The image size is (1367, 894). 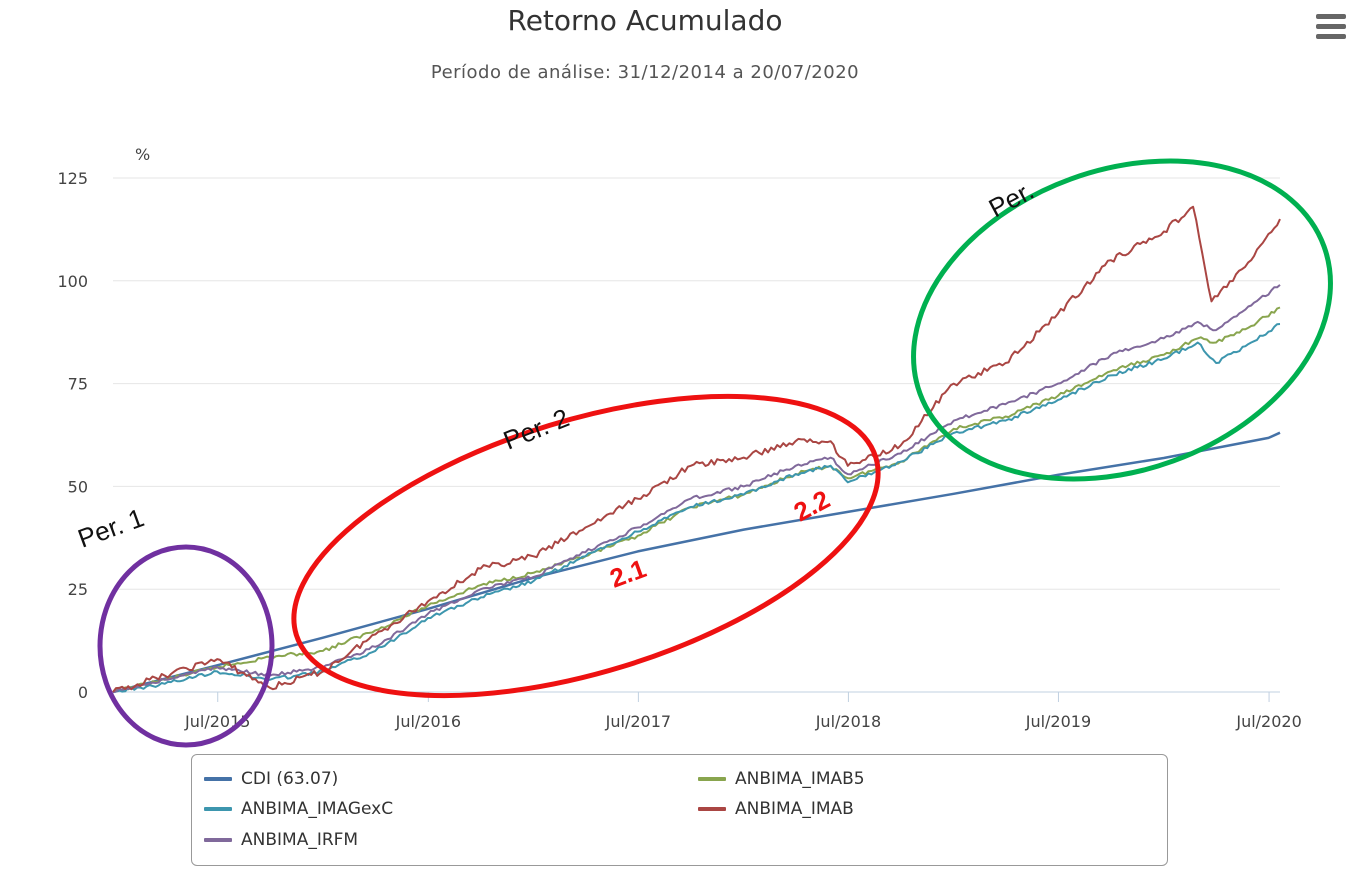 What do you see at coordinates (300, 840) in the screenshot?
I see `legend-label: ANBIMA_IRFM` at bounding box center [300, 840].